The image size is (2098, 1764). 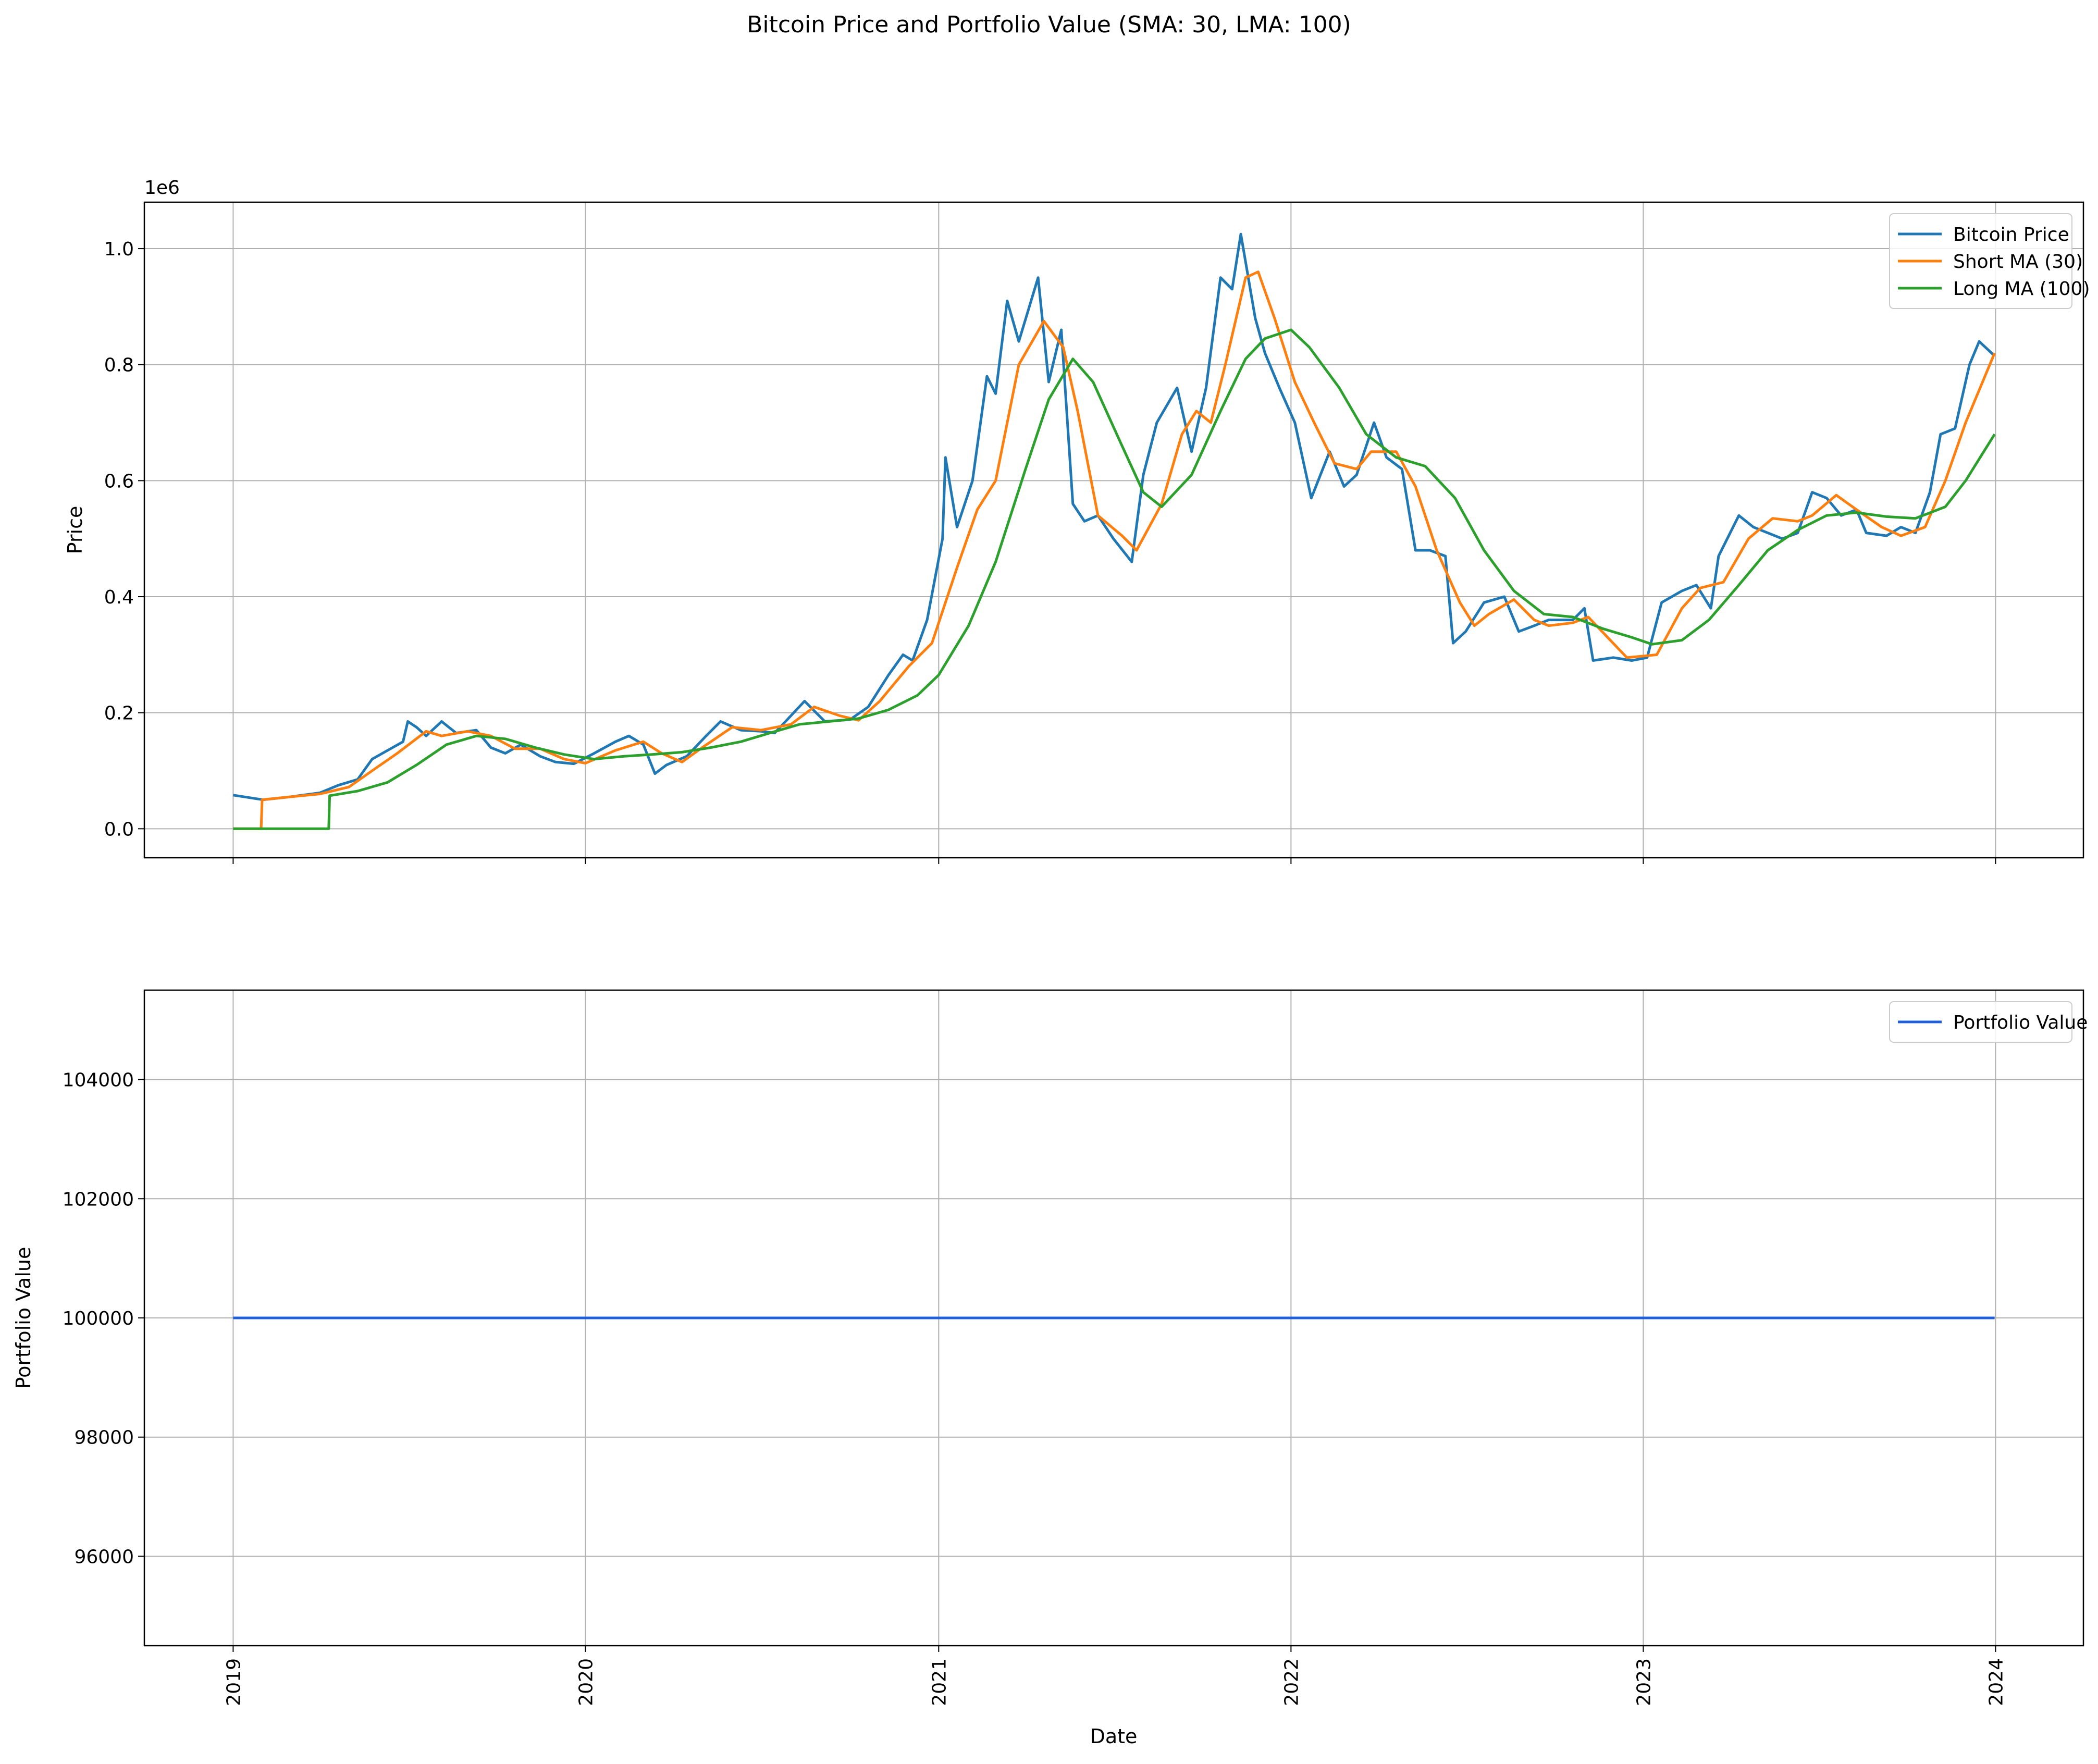 What do you see at coordinates (1644, 1682) in the screenshot?
I see `x-tick-label: 2023` at bounding box center [1644, 1682].